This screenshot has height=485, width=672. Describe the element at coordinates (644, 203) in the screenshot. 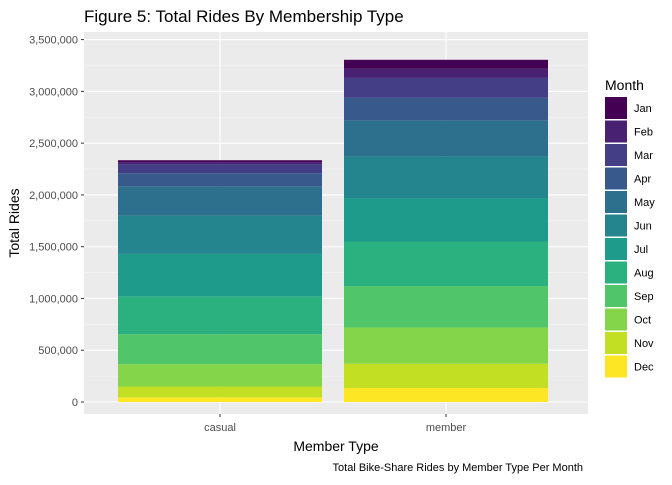

I see `legend-label-may: May` at that location.